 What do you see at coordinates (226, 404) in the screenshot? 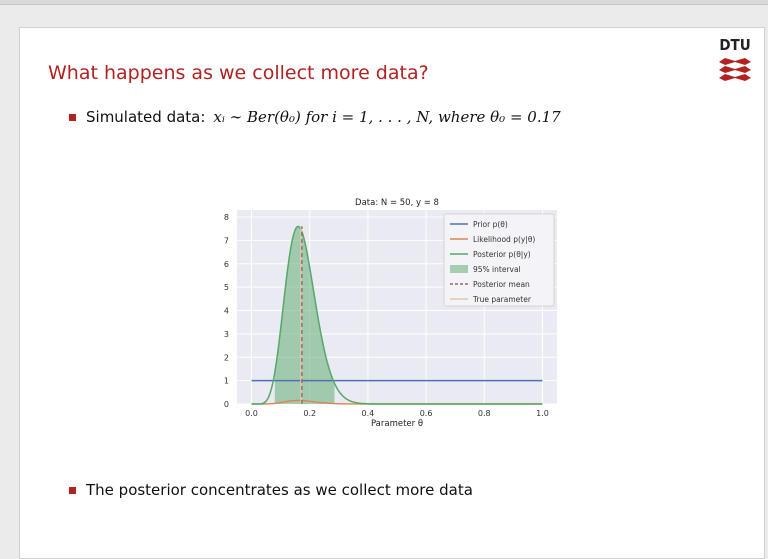
I see `y-tick-label: 0` at bounding box center [226, 404].